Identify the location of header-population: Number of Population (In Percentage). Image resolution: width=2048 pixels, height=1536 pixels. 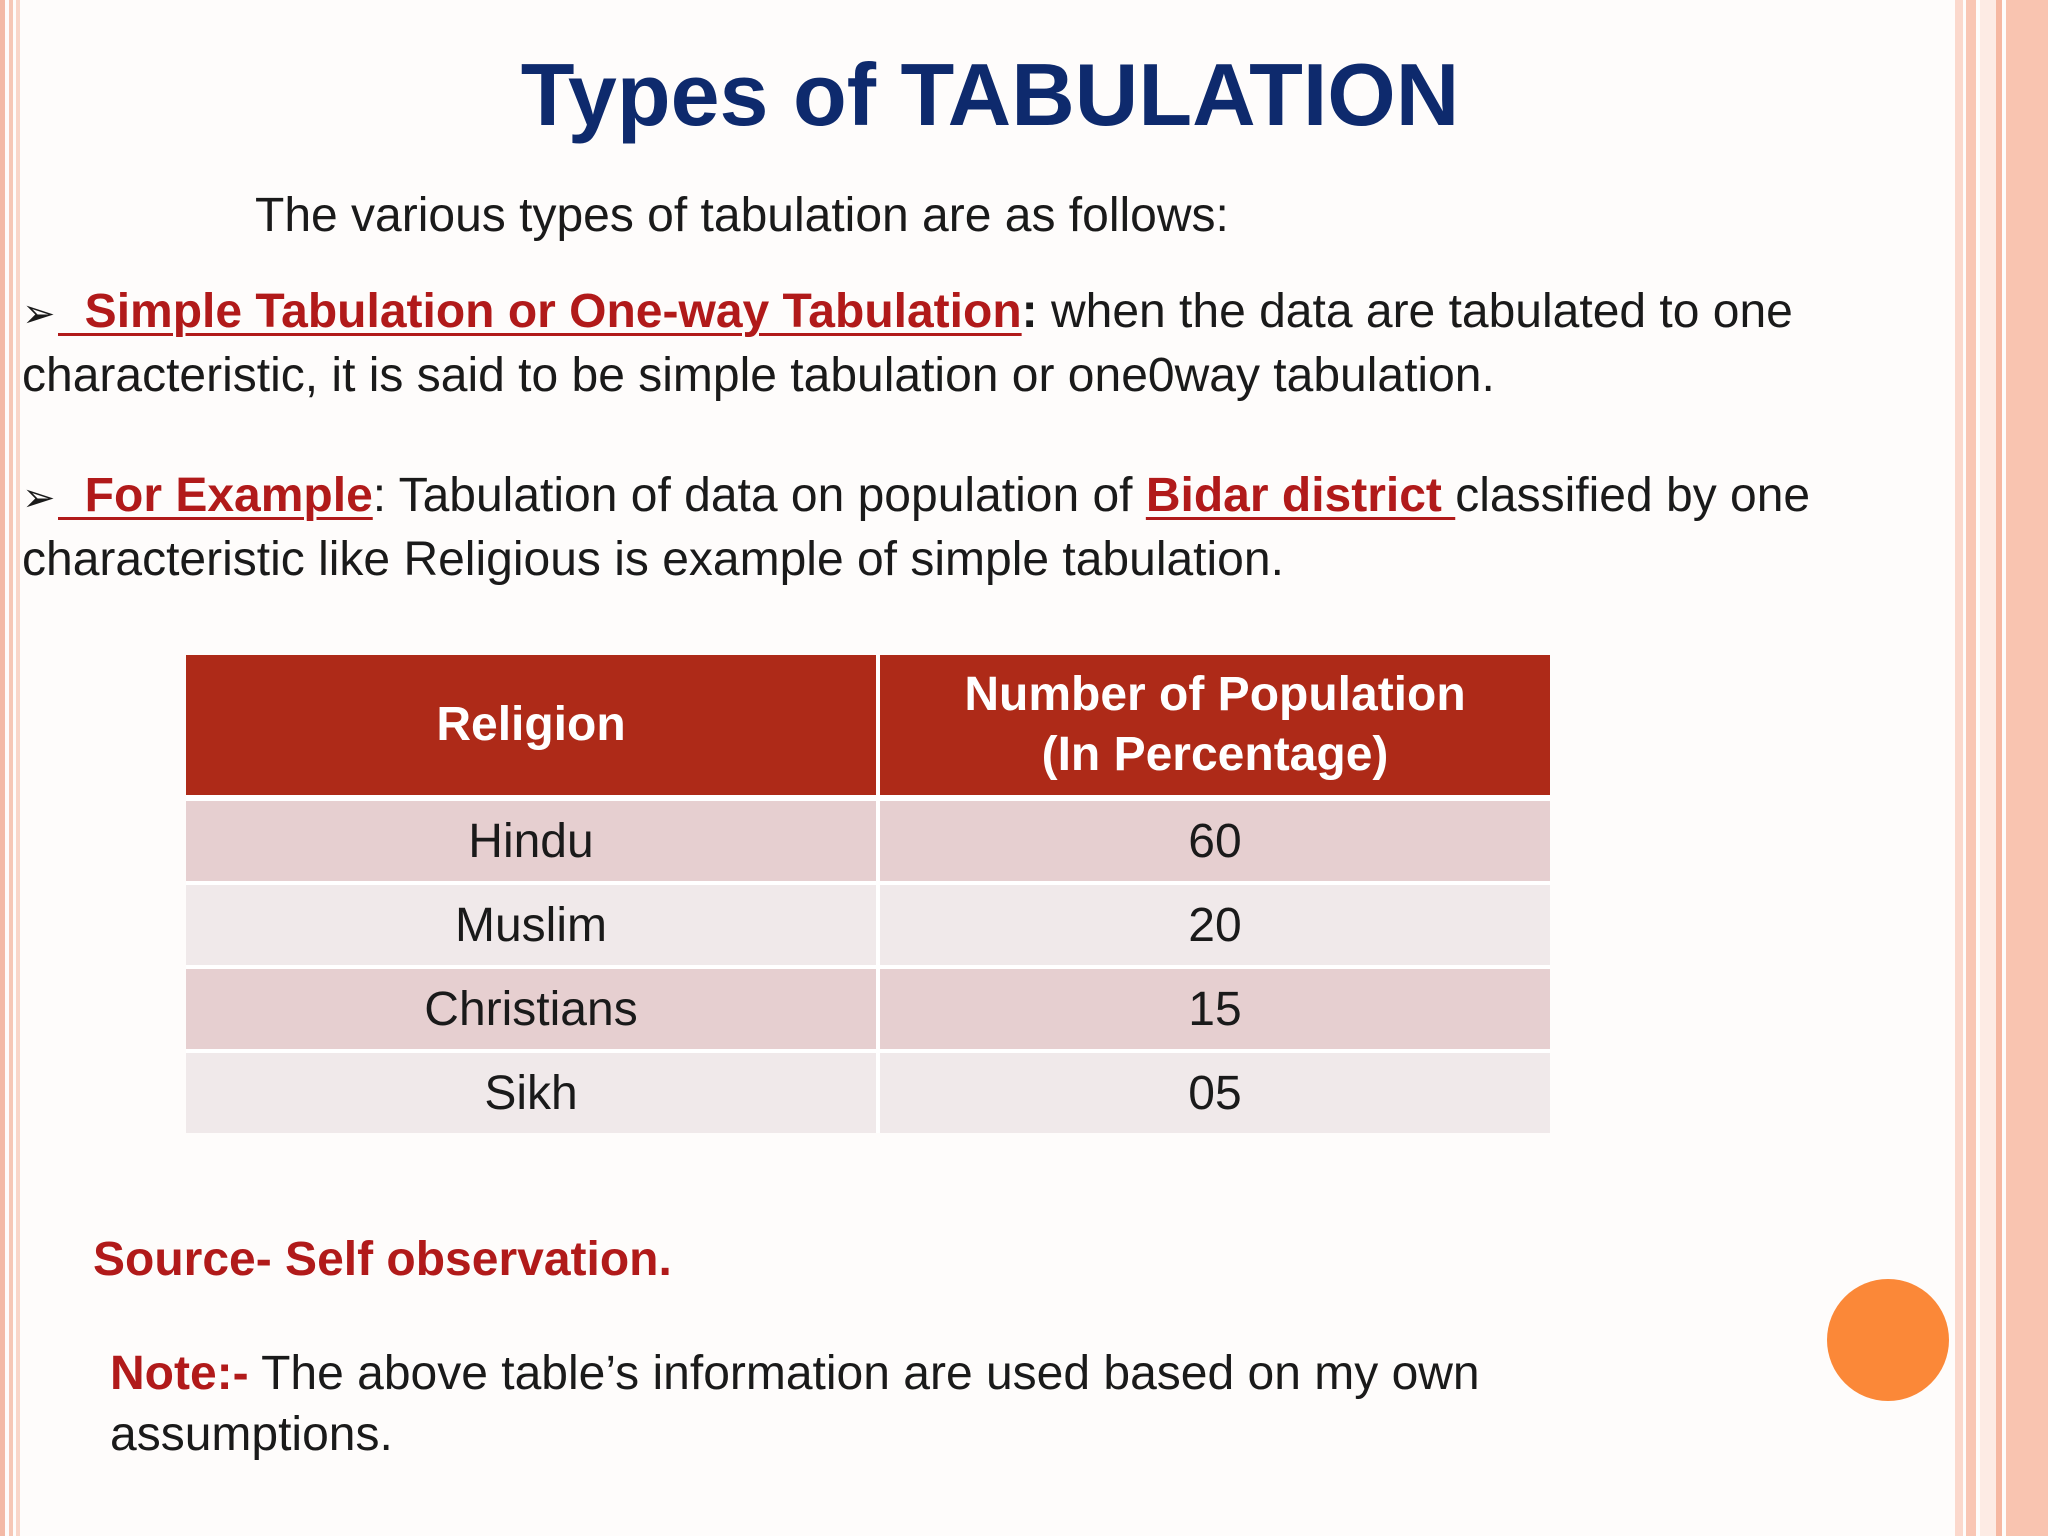
(1214, 727).